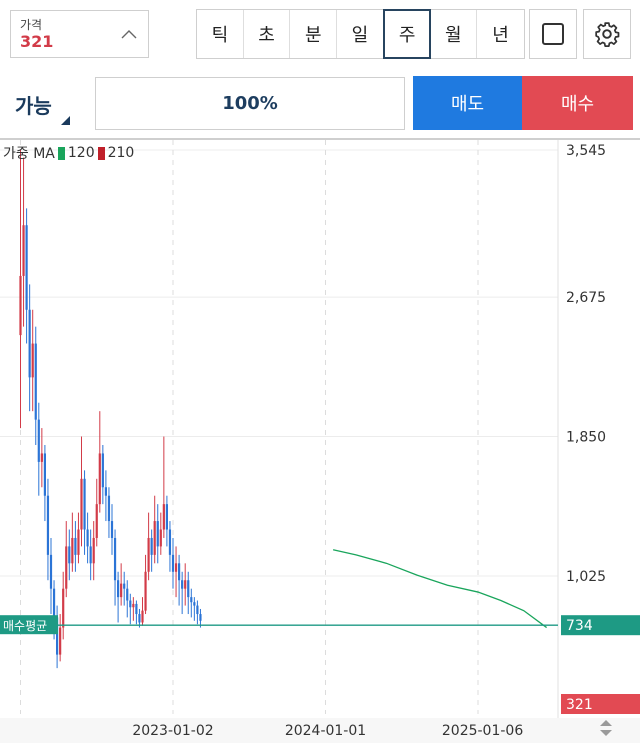 This screenshot has width=640, height=743. Describe the element at coordinates (586, 298) in the screenshot. I see `y-tick-label: 2,675` at that location.